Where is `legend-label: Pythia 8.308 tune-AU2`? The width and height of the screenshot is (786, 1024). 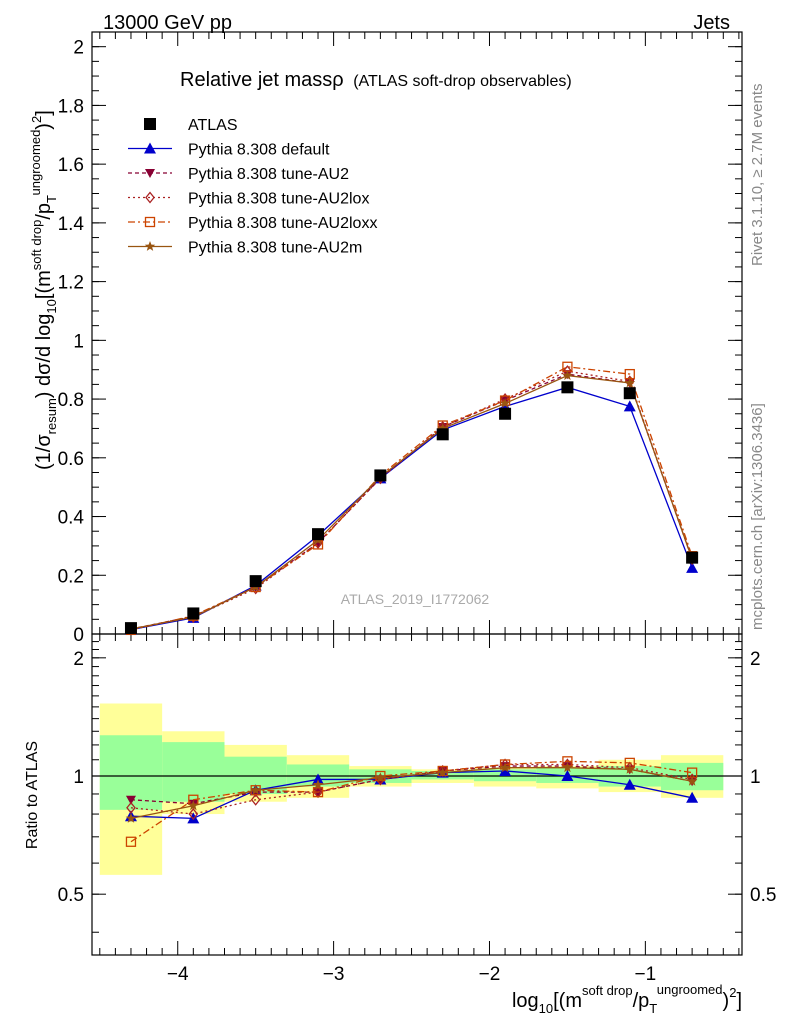
legend-label: Pythia 8.308 tune-AU2 is located at coordinates (268, 174).